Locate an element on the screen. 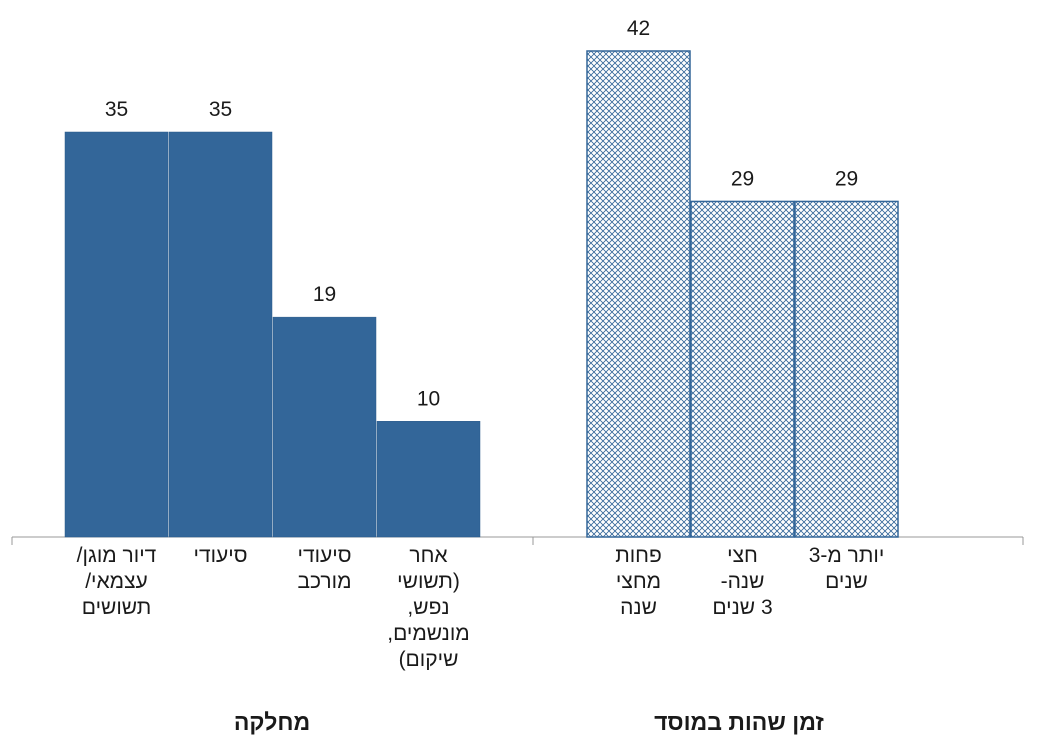 This screenshot has height=738, width=1043. category-label: שנים is located at coordinates (846, 581).